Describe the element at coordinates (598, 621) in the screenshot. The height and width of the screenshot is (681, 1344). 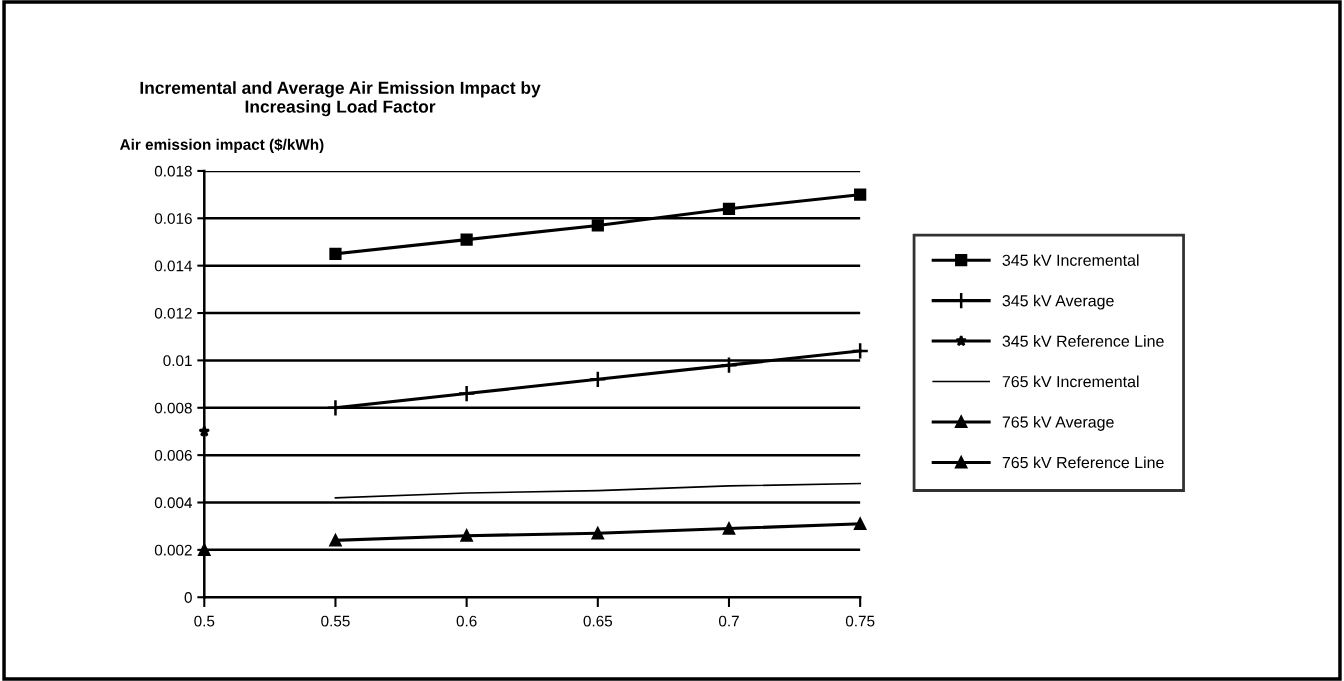
I see `x-tick-label: 0.65` at that location.